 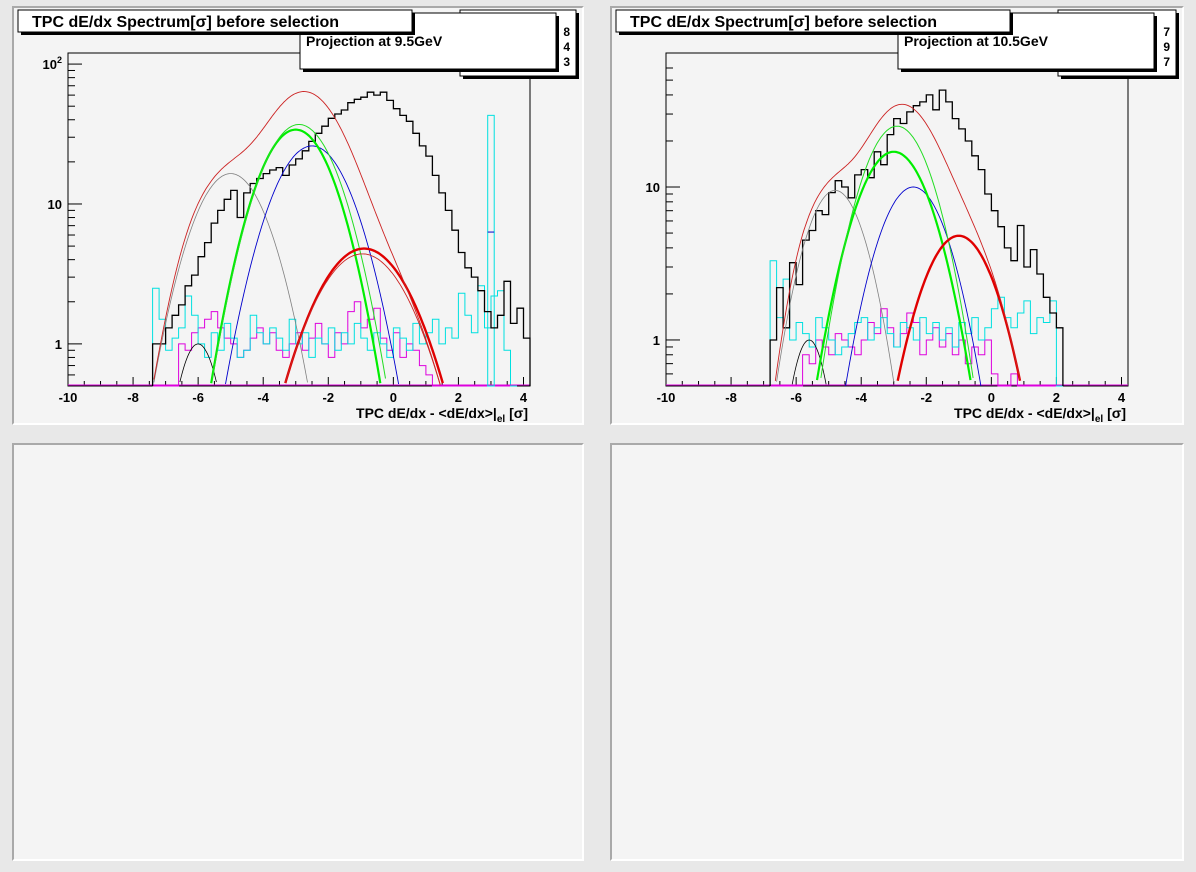 I want to click on cyan-spike-bin, so click(x=491, y=250).